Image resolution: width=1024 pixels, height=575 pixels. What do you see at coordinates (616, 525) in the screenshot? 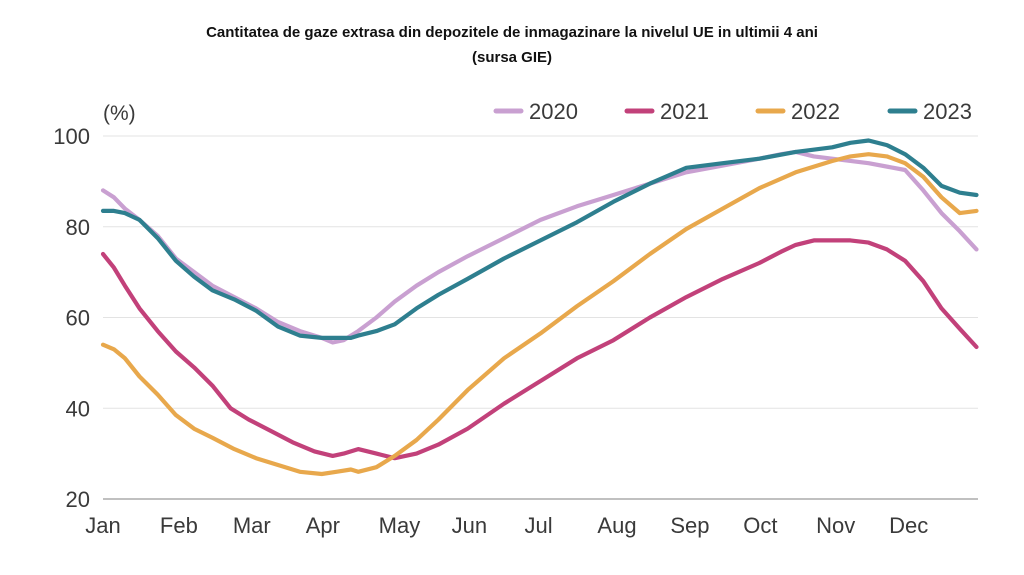
I see `x-tick-label: Aug` at bounding box center [616, 525].